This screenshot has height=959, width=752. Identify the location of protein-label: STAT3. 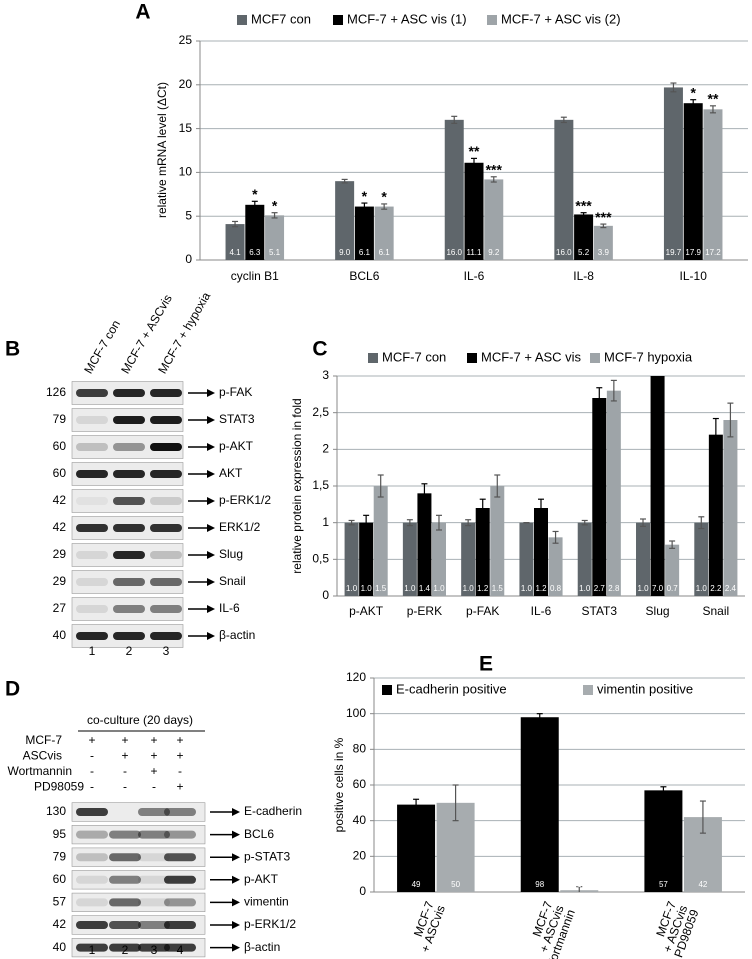
(237, 419).